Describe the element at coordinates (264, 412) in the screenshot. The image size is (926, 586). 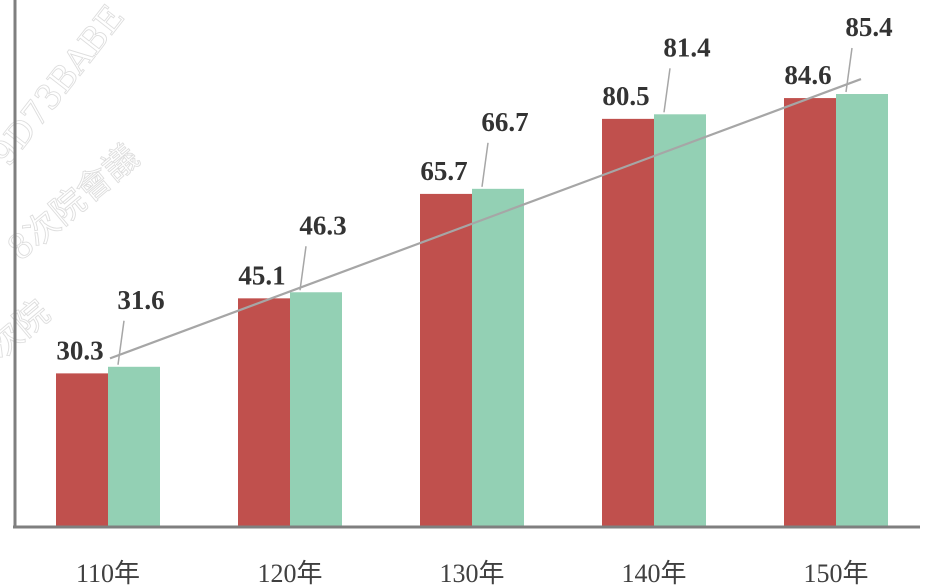
I see `bar-120年-series-1` at that location.